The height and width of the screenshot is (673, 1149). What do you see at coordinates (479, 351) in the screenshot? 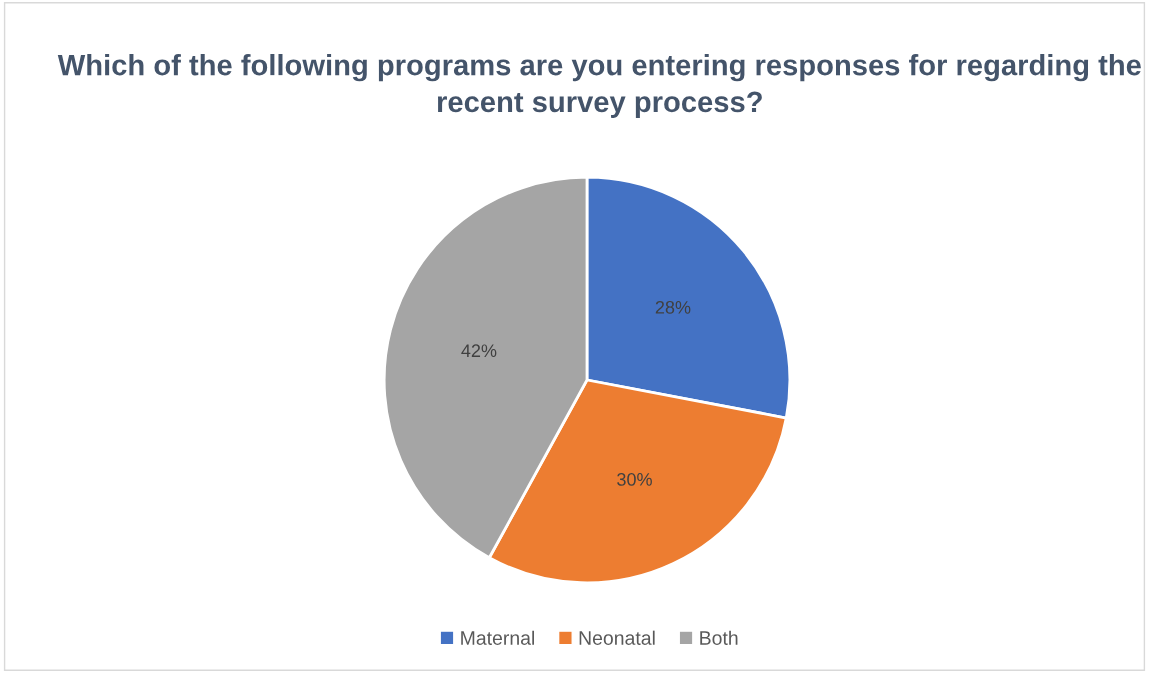
I see `data-label: 42%` at bounding box center [479, 351].